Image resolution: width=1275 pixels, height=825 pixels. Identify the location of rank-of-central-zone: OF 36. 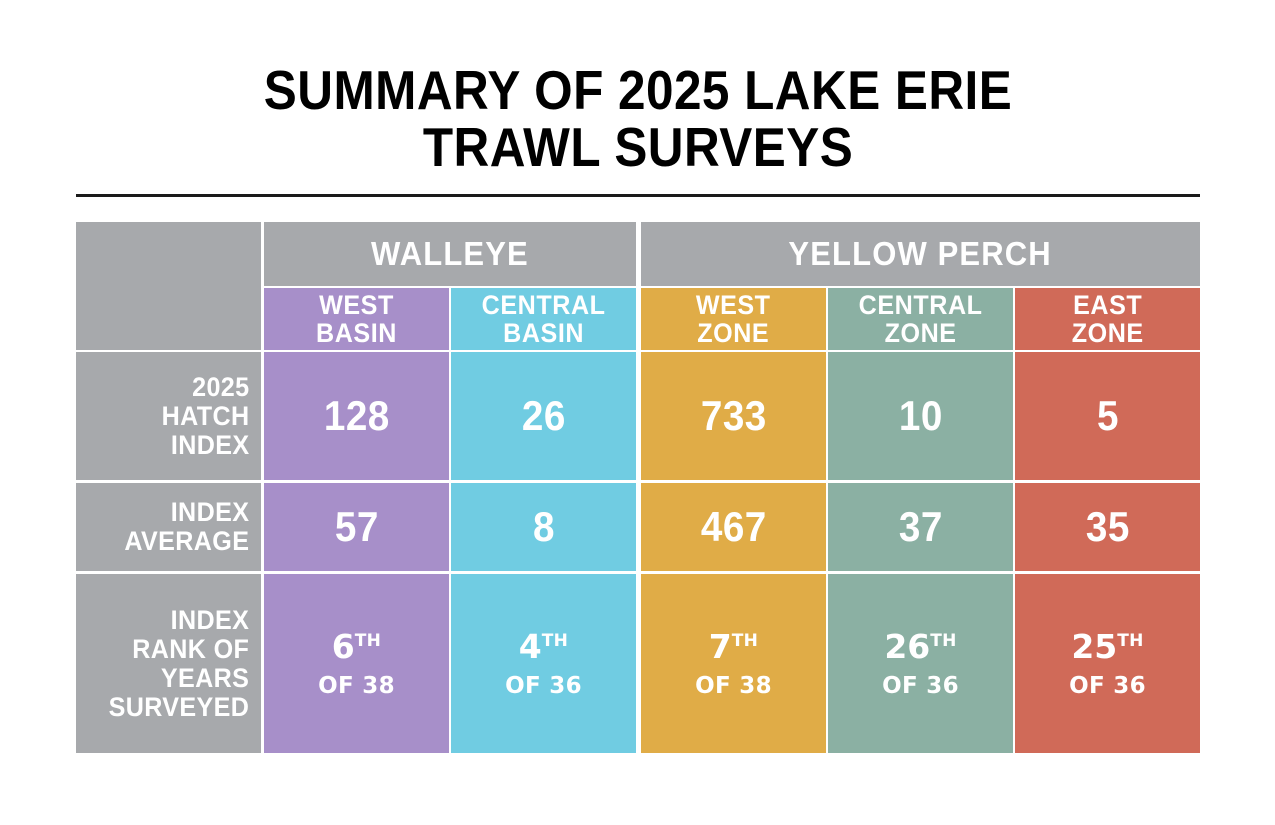
(920, 685).